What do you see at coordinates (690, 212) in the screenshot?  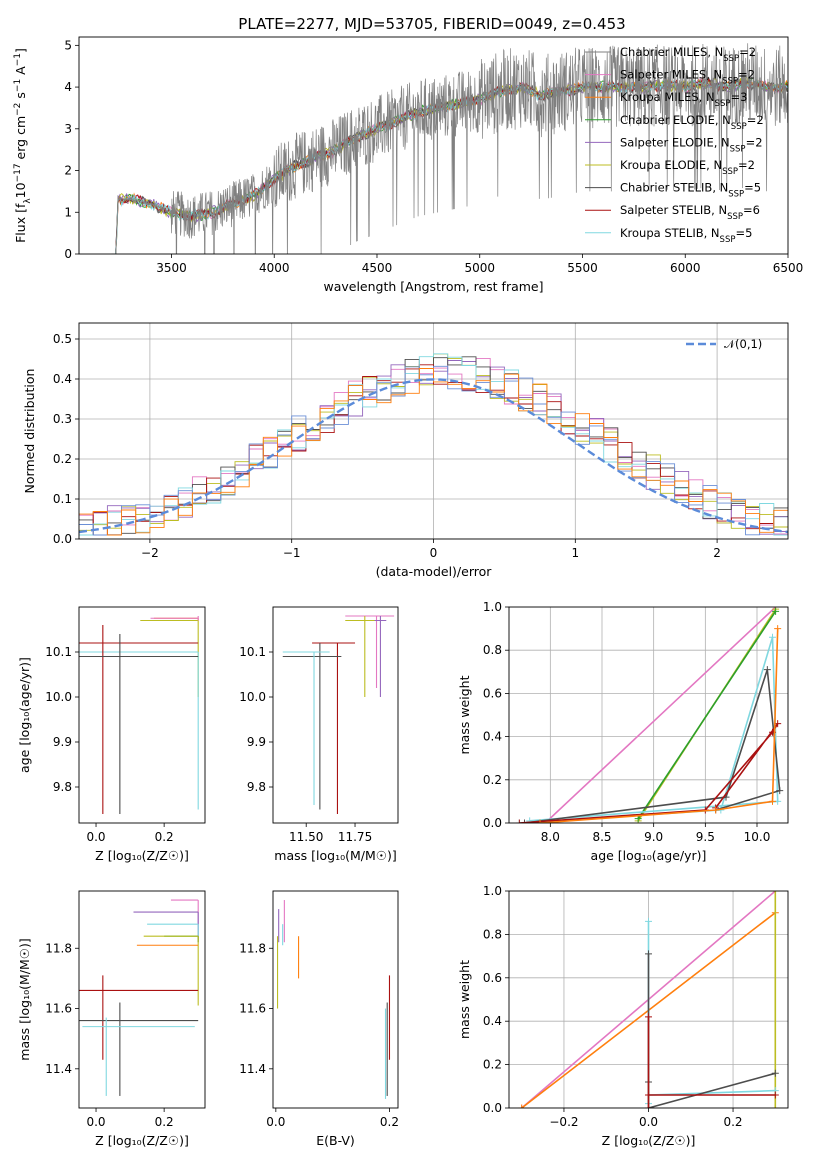 I see `legend-entry: Salpeter STELIB, NSSP=6` at bounding box center [690, 212].